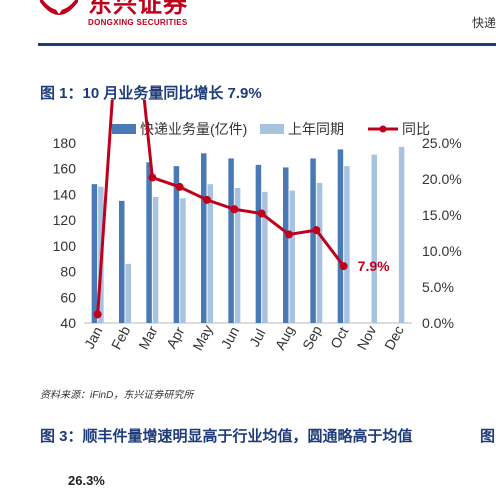  I want to click on x-axis-labels: Jan Feb Mar Apr May Jun Jul Aug Sep Oct Nov Dec, so click(244, 337).